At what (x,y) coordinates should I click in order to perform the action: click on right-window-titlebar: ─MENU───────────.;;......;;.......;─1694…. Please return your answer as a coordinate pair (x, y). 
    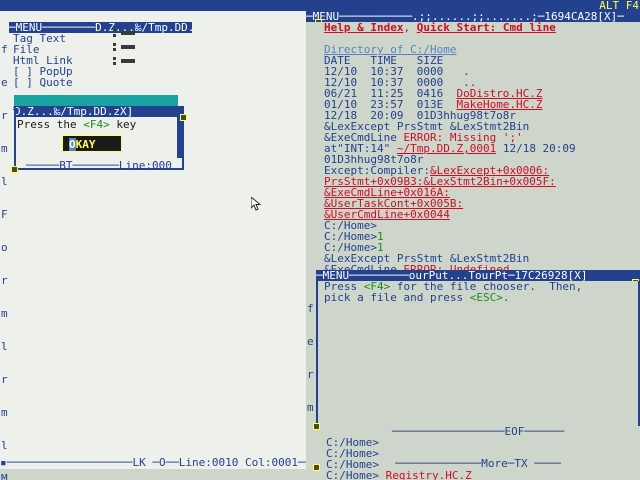
    Looking at the image, I should click on (473, 16).